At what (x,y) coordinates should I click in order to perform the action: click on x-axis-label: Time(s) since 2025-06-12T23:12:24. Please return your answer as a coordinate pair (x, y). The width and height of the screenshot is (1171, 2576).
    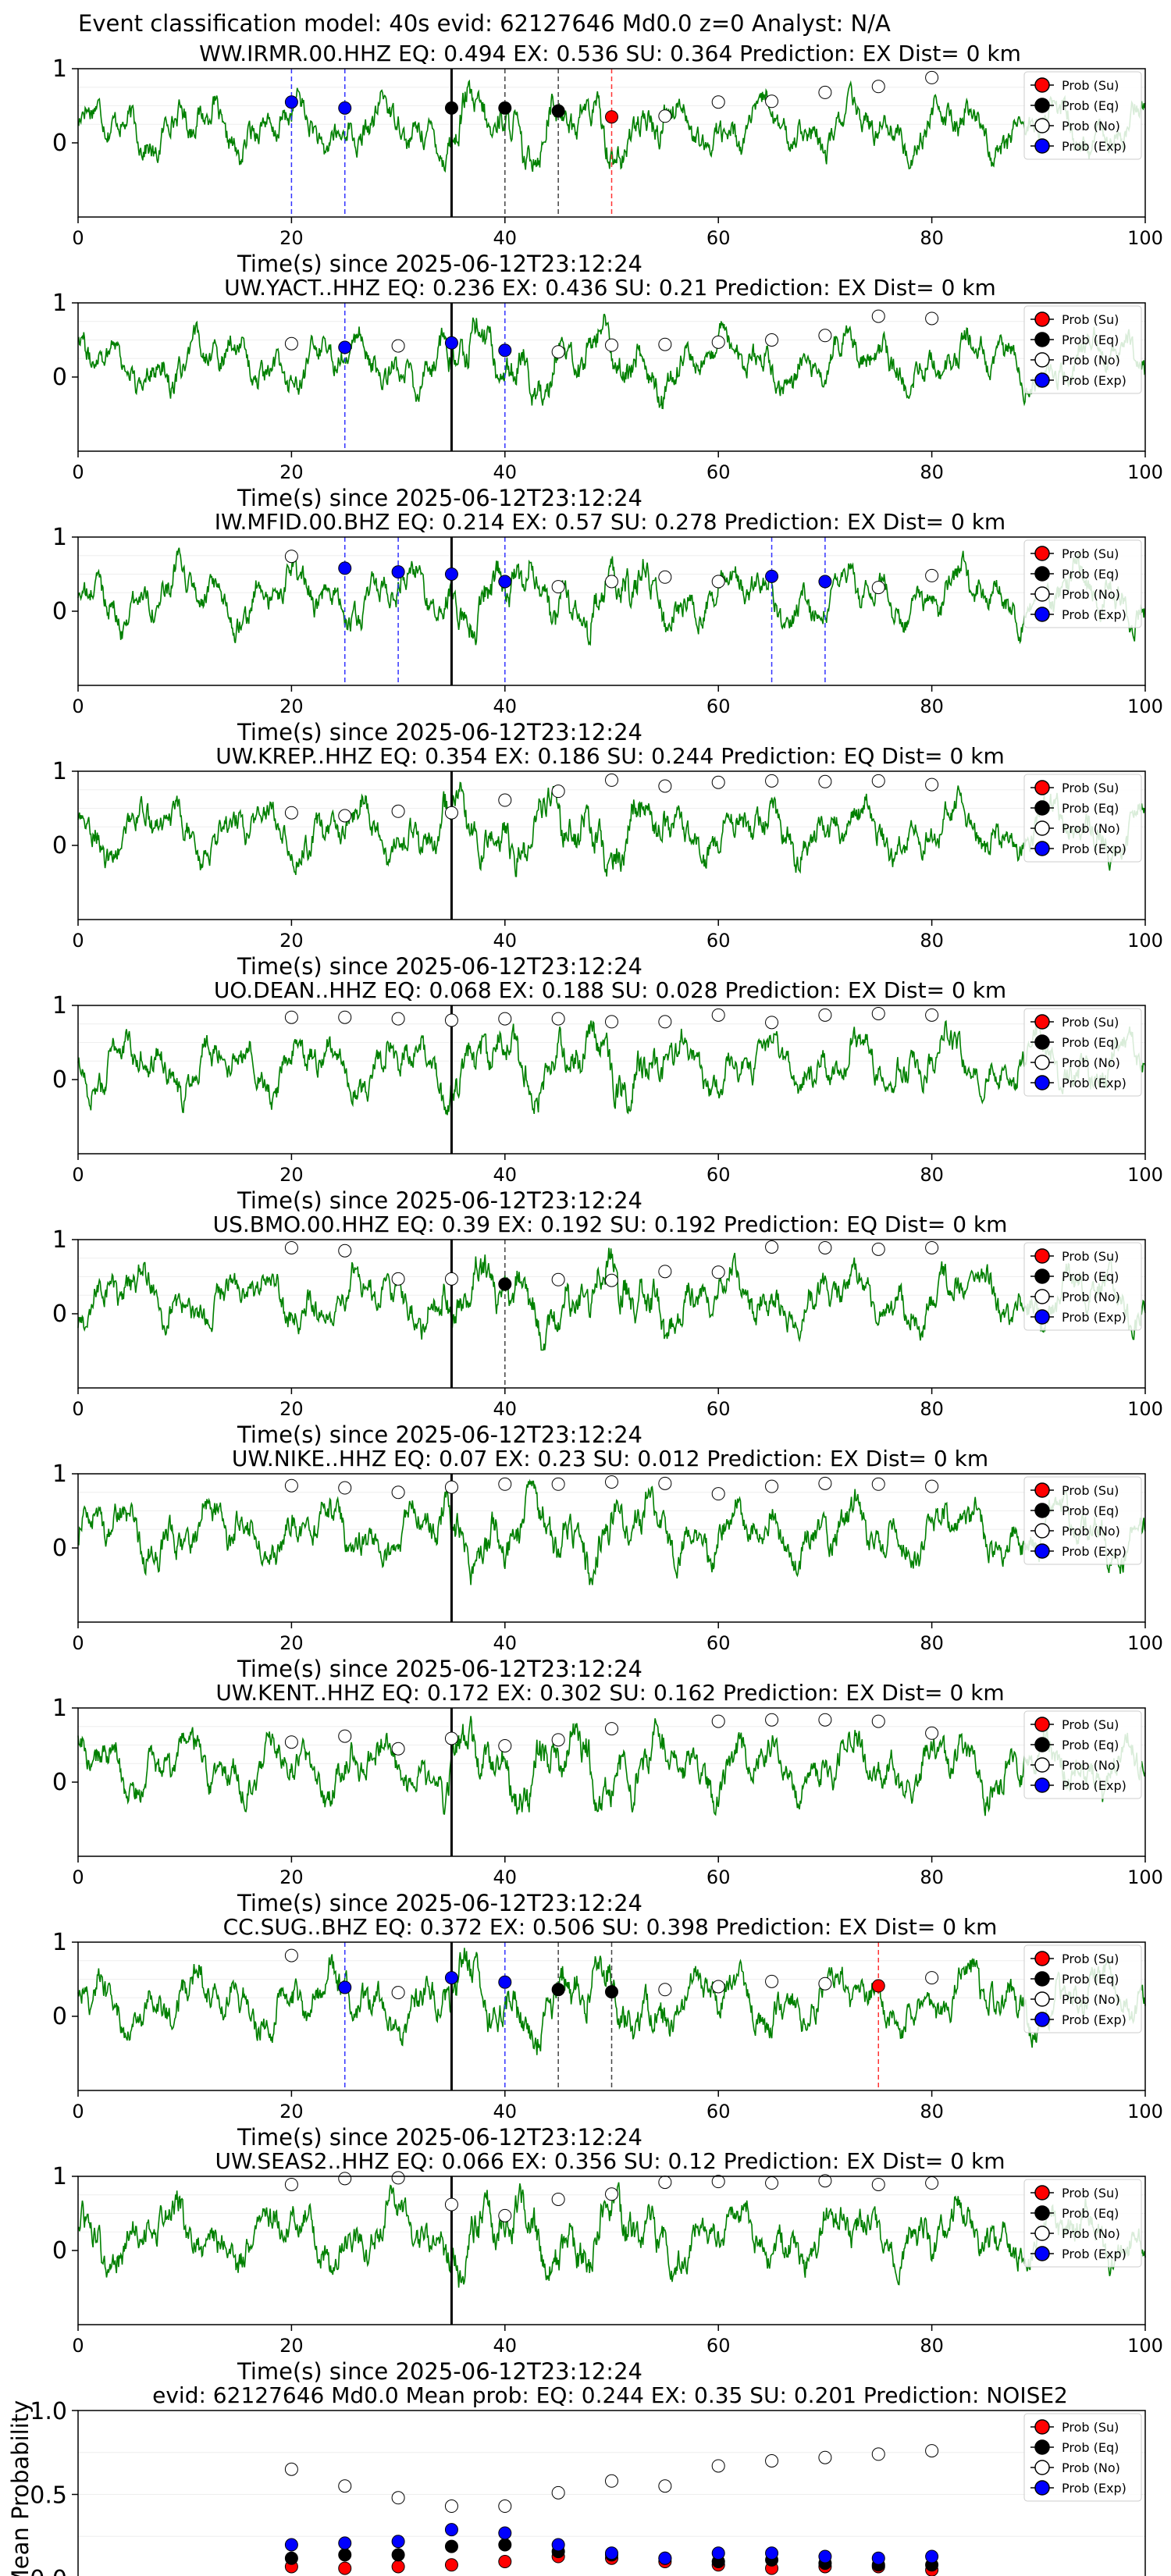
    Looking at the image, I should click on (440, 1200).